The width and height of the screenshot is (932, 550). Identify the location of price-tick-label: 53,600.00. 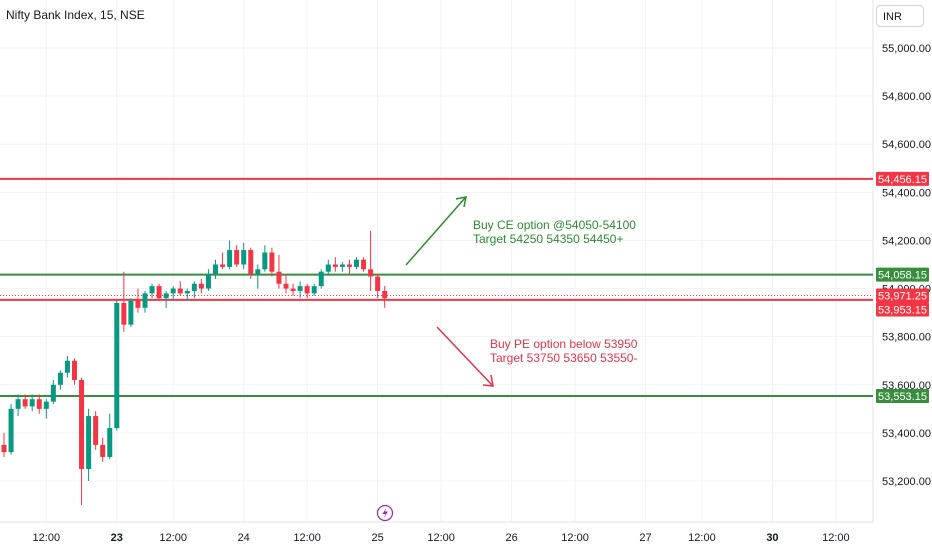
(906, 386).